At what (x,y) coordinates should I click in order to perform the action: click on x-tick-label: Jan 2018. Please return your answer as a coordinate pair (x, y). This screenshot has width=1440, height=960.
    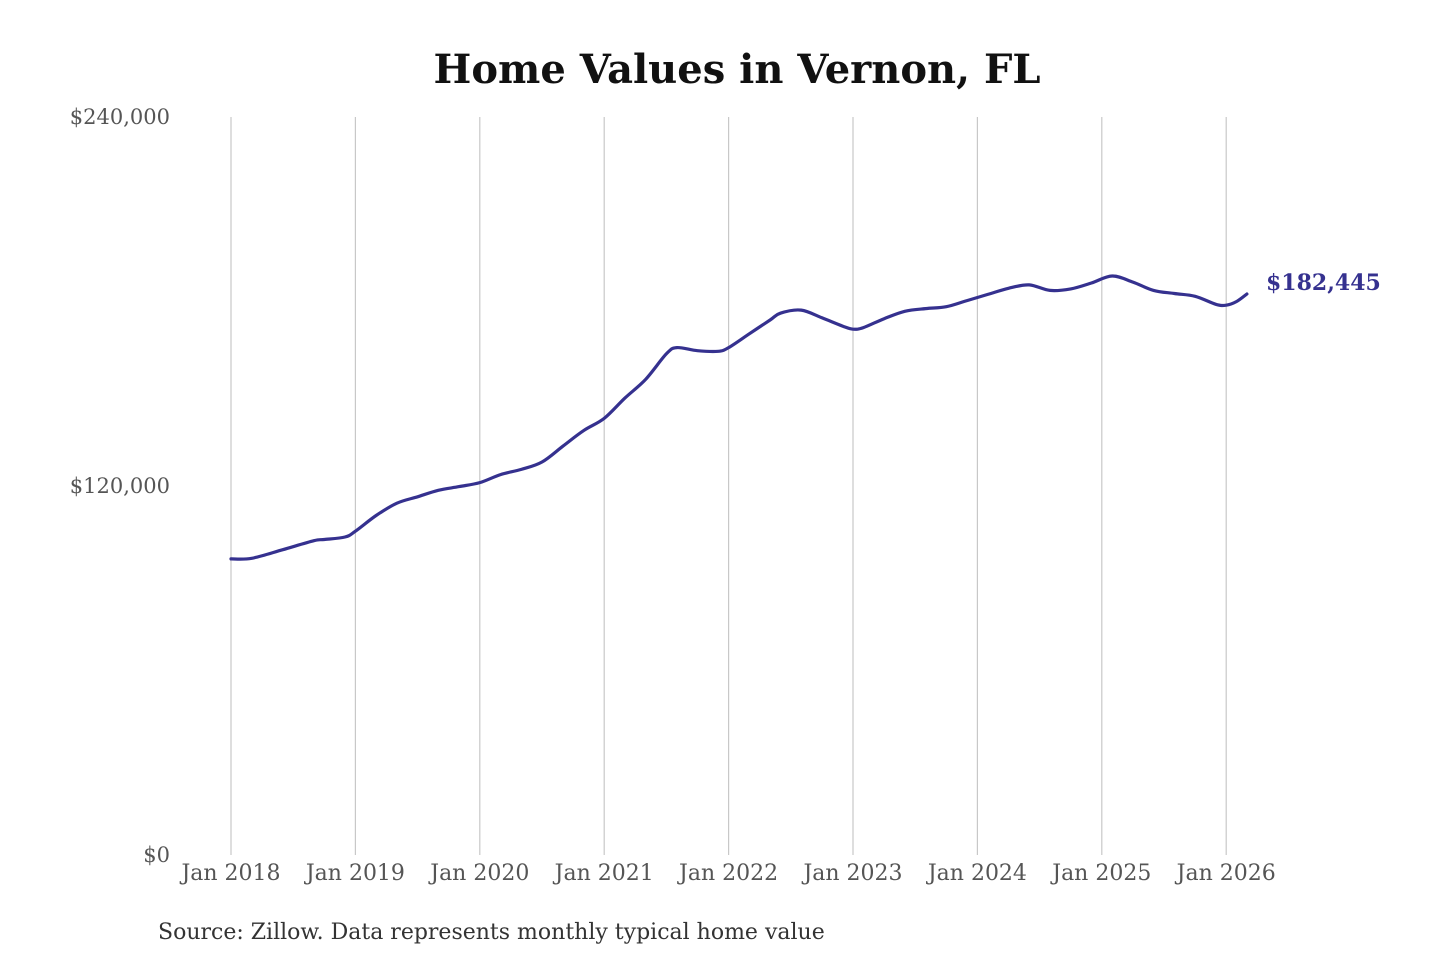
    Looking at the image, I should click on (229, 873).